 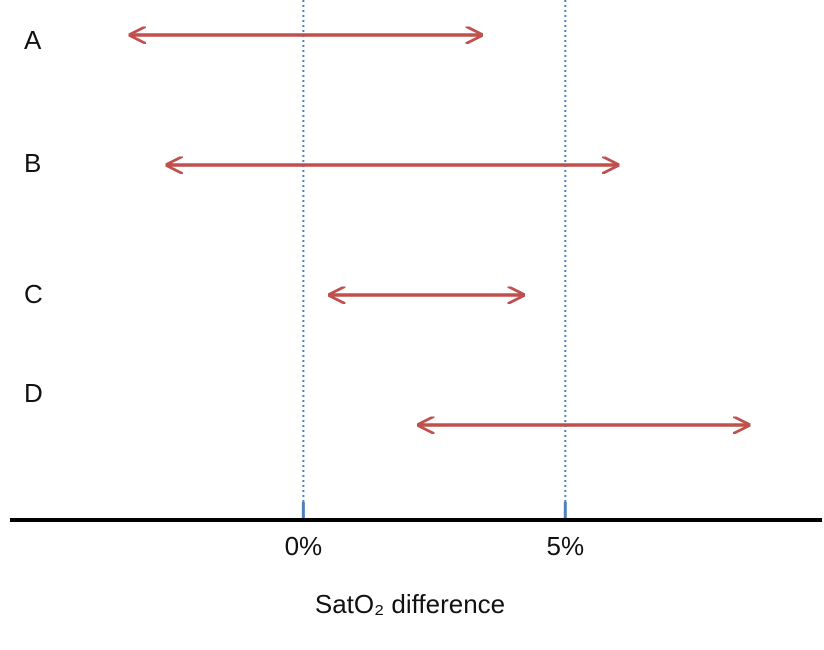 What do you see at coordinates (566, 546) in the screenshot?
I see `x-tick-label: 5%` at bounding box center [566, 546].